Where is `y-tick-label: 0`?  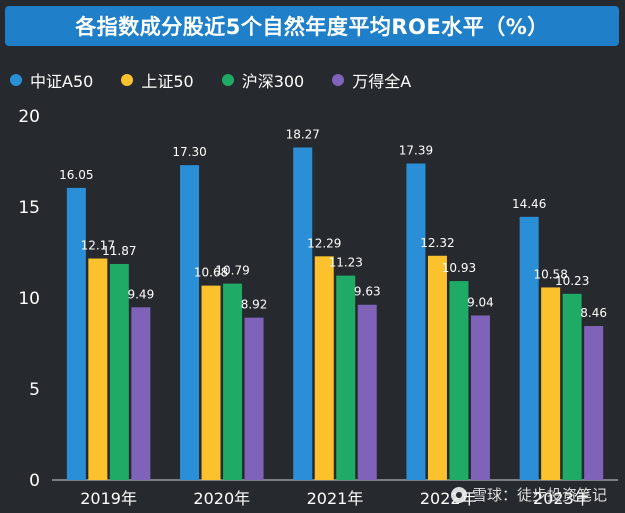 y-tick-label: 0 is located at coordinates (34, 481).